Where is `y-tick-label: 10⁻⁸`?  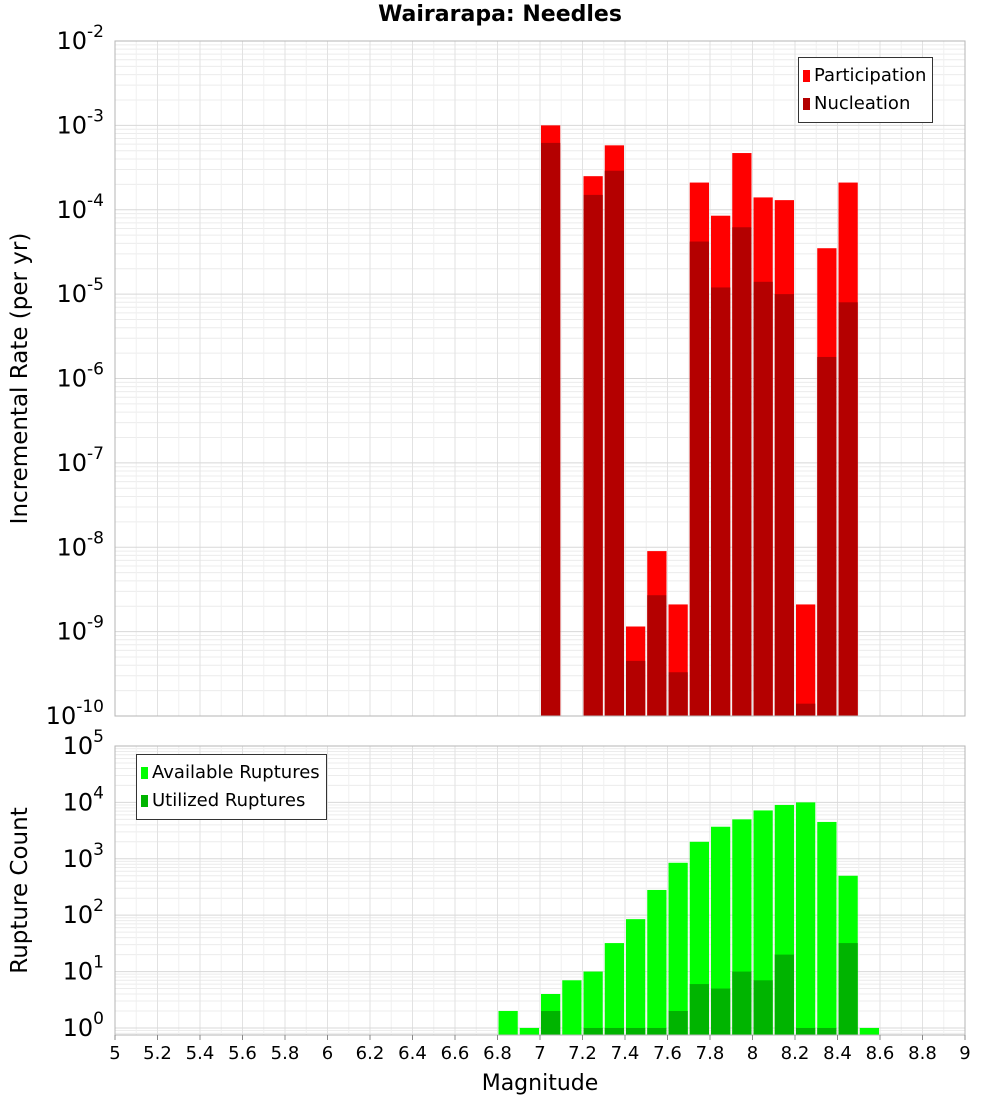
y-tick-label: 10⁻⁸ is located at coordinates (81, 544).